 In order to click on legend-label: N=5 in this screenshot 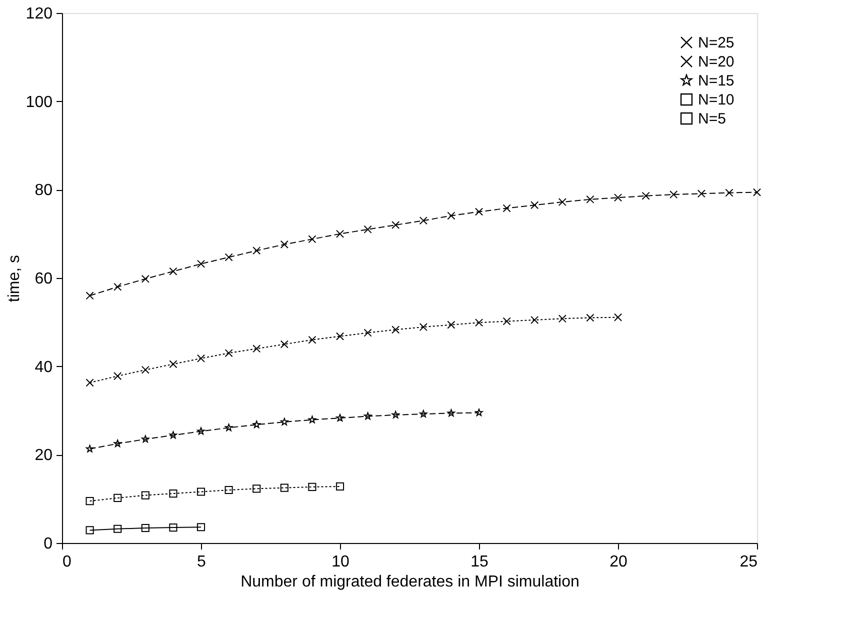, I will do `click(712, 119)`.